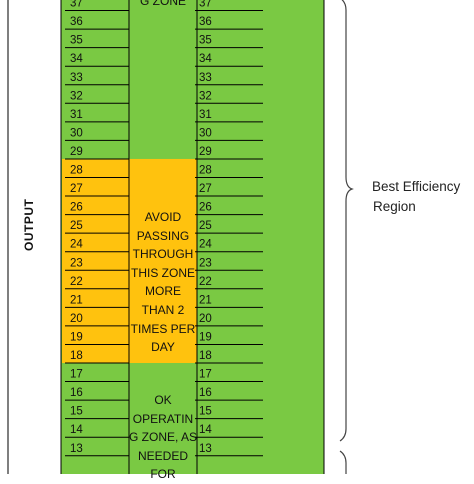 The width and height of the screenshot is (474, 484). I want to click on level-label-right: 23, so click(205, 263).